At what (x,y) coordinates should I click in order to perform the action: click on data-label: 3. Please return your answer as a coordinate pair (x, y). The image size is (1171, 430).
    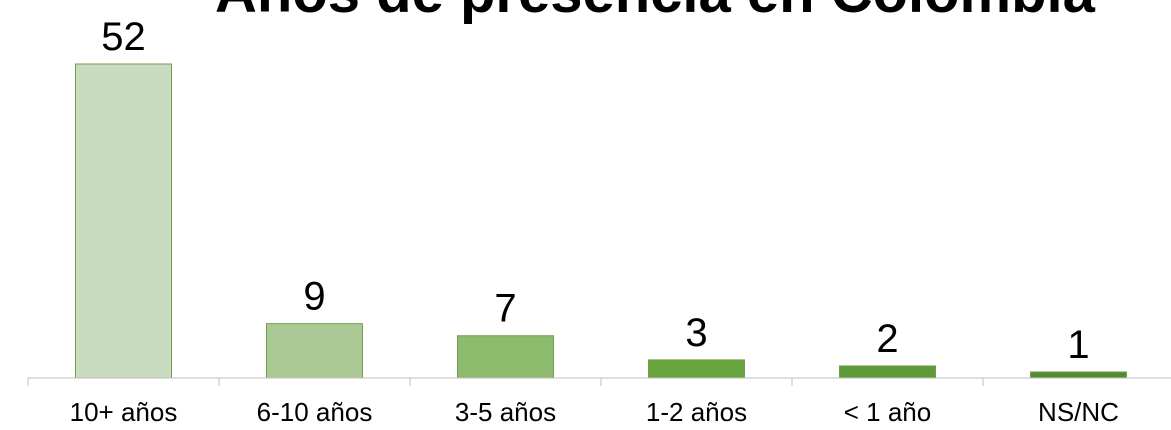
    Looking at the image, I should click on (696, 333).